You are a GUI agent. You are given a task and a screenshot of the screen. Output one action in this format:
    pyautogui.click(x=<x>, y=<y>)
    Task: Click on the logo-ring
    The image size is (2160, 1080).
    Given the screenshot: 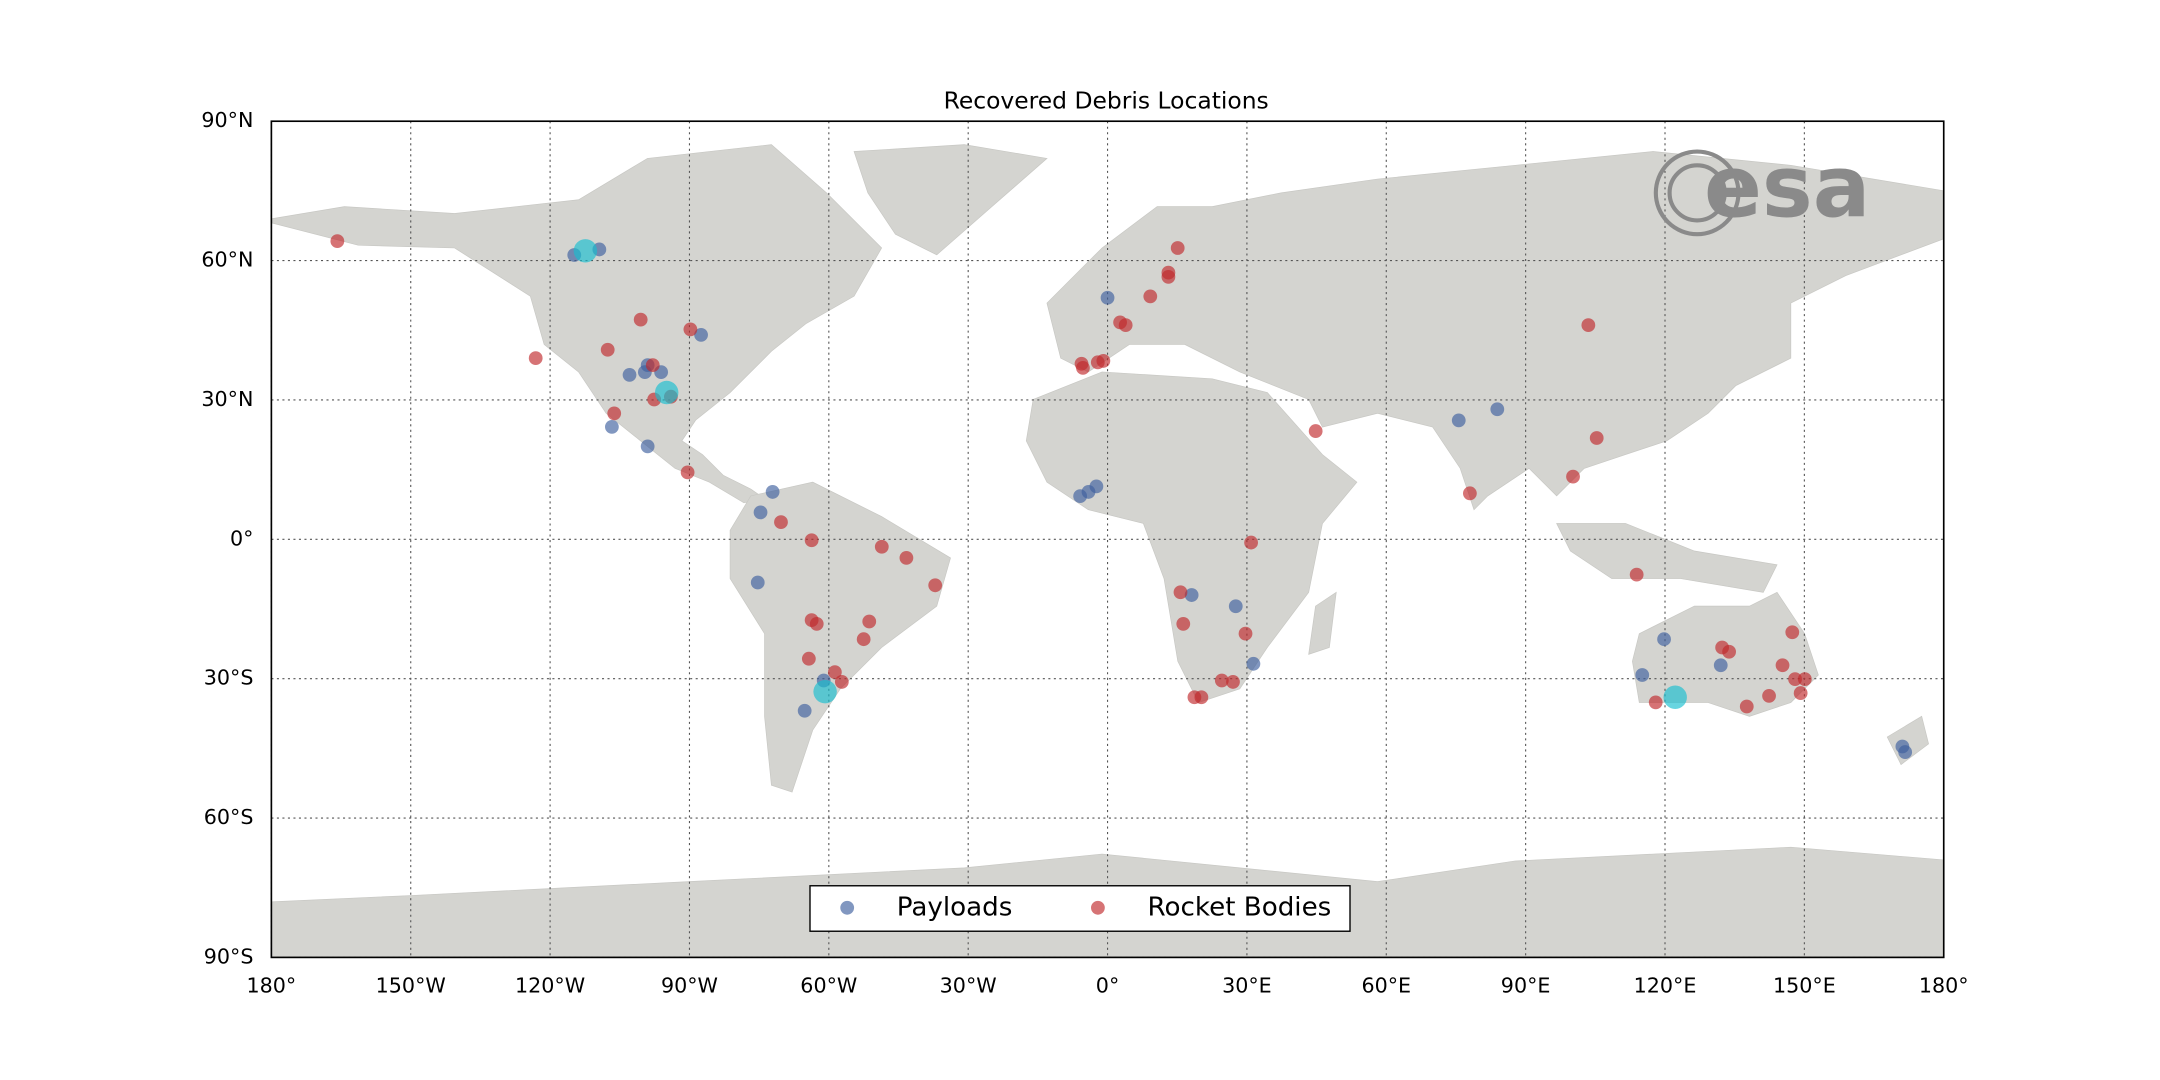 What is the action you would take?
    pyautogui.click(x=1697, y=193)
    